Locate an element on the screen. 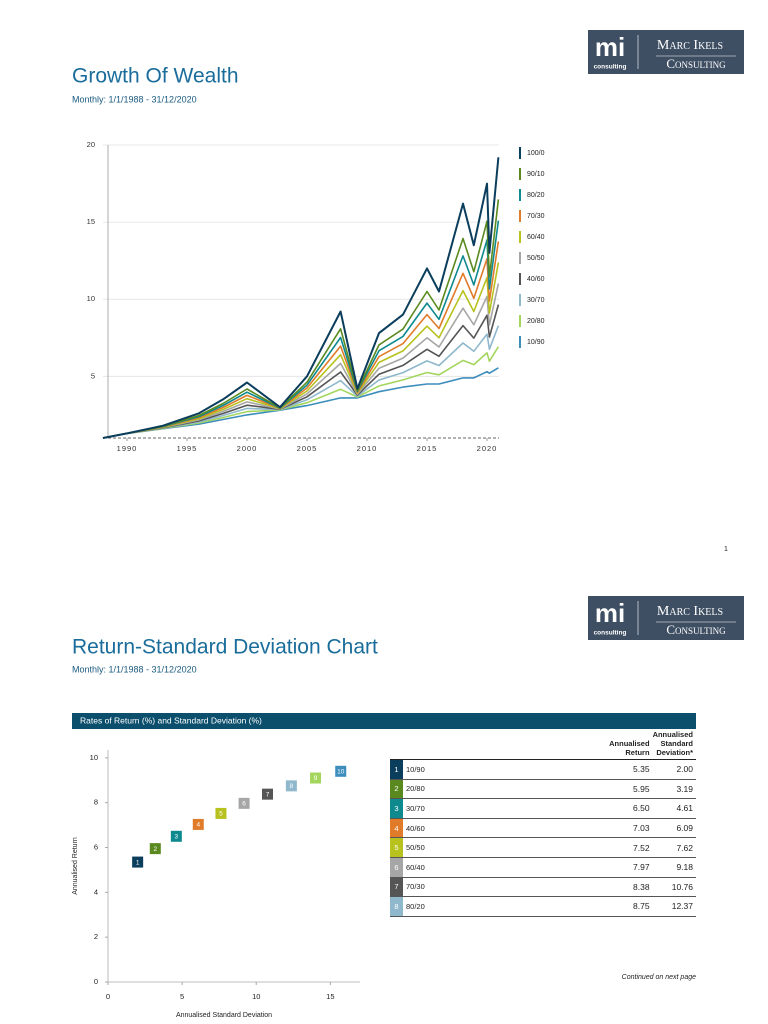 The image size is (768, 1024). table-row: 7 70/30 8.38 10.76 is located at coordinates (543, 887).